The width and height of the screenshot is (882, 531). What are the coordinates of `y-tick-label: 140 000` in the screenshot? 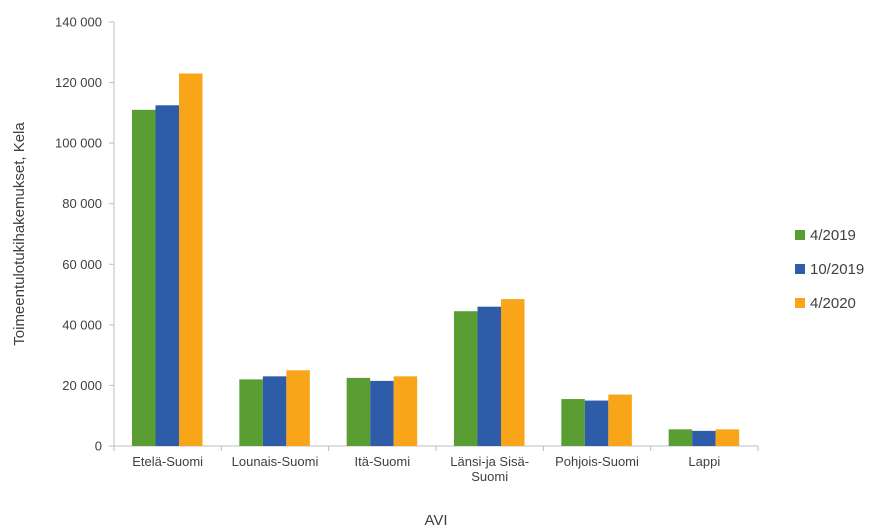 It's located at (78, 22).